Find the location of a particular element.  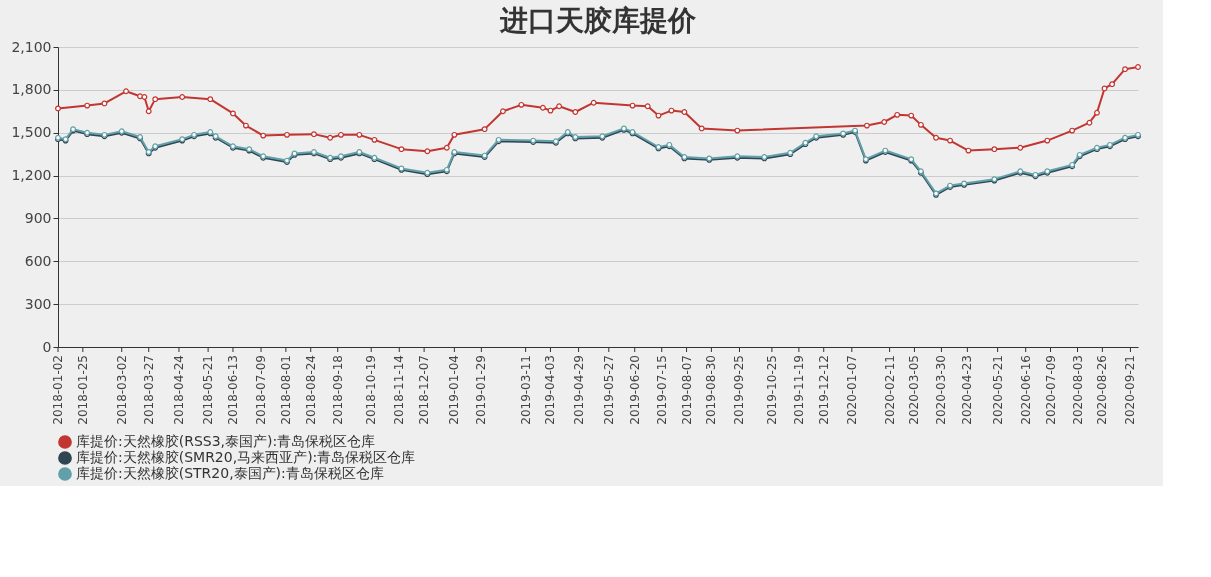

y-tick-label: 1,800 is located at coordinates (31, 89).